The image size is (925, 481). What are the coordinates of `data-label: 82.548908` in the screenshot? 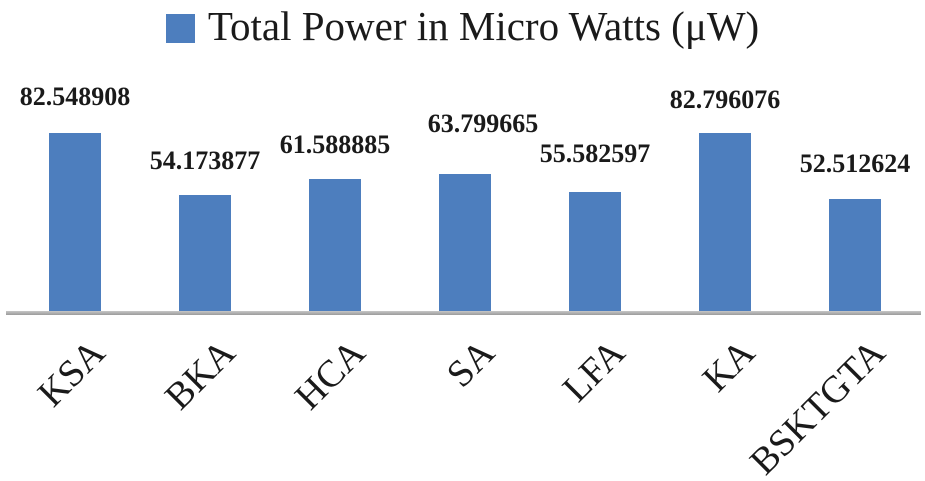 It's located at (75, 96).